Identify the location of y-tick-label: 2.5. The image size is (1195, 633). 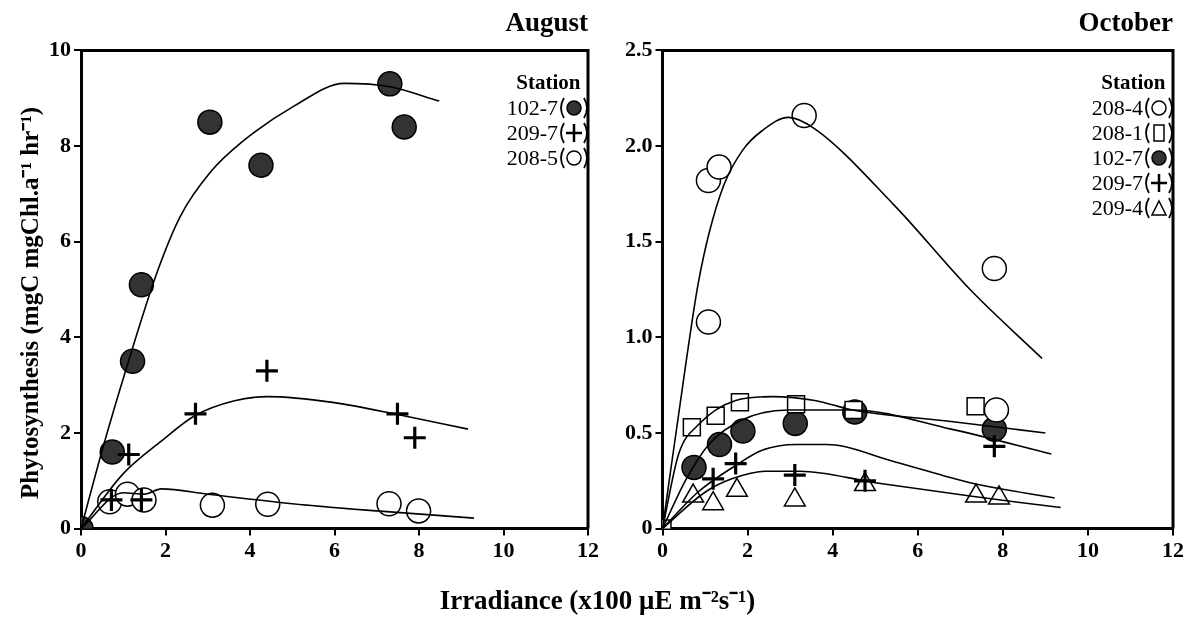
(639, 49).